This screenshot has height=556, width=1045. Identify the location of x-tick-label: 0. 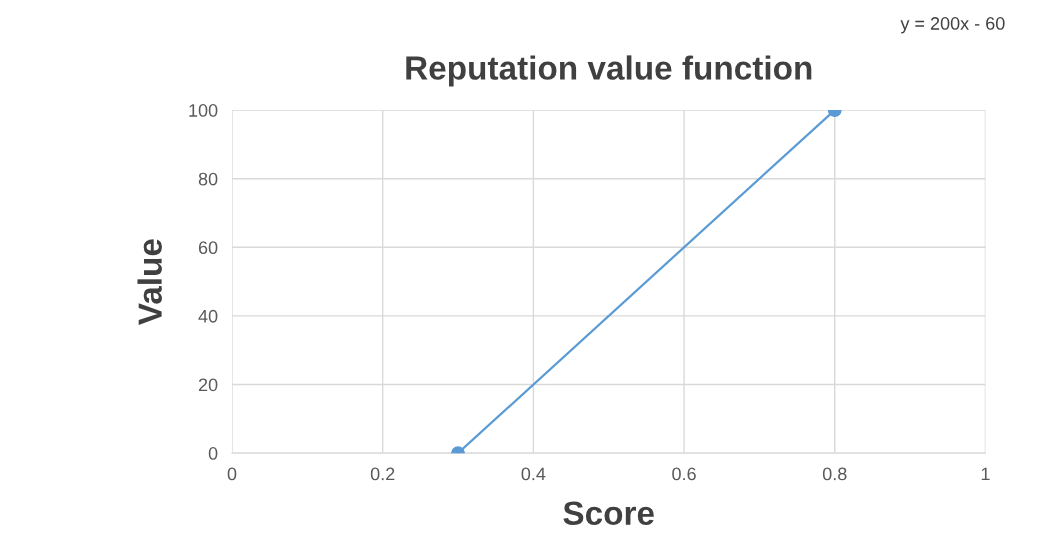
(232, 474).